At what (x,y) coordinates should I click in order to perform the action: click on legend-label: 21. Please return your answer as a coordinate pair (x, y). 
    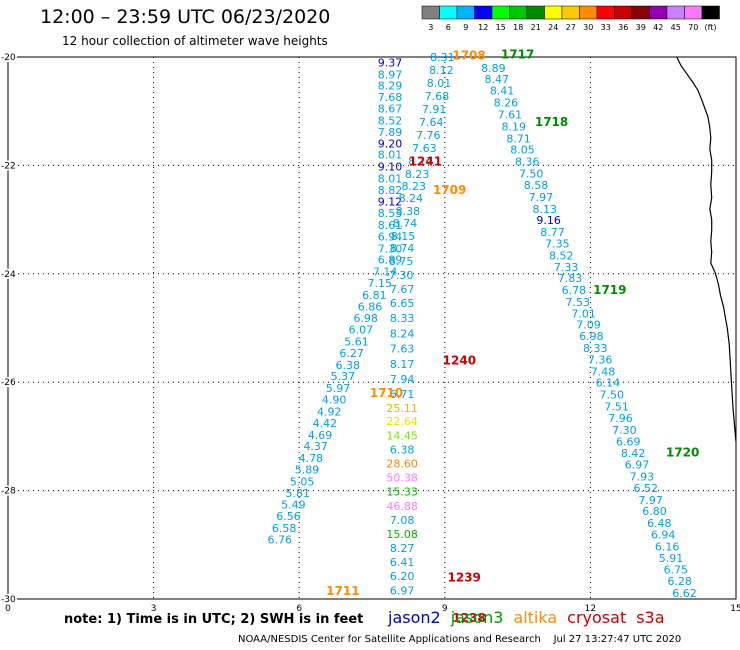
    Looking at the image, I should click on (536, 27).